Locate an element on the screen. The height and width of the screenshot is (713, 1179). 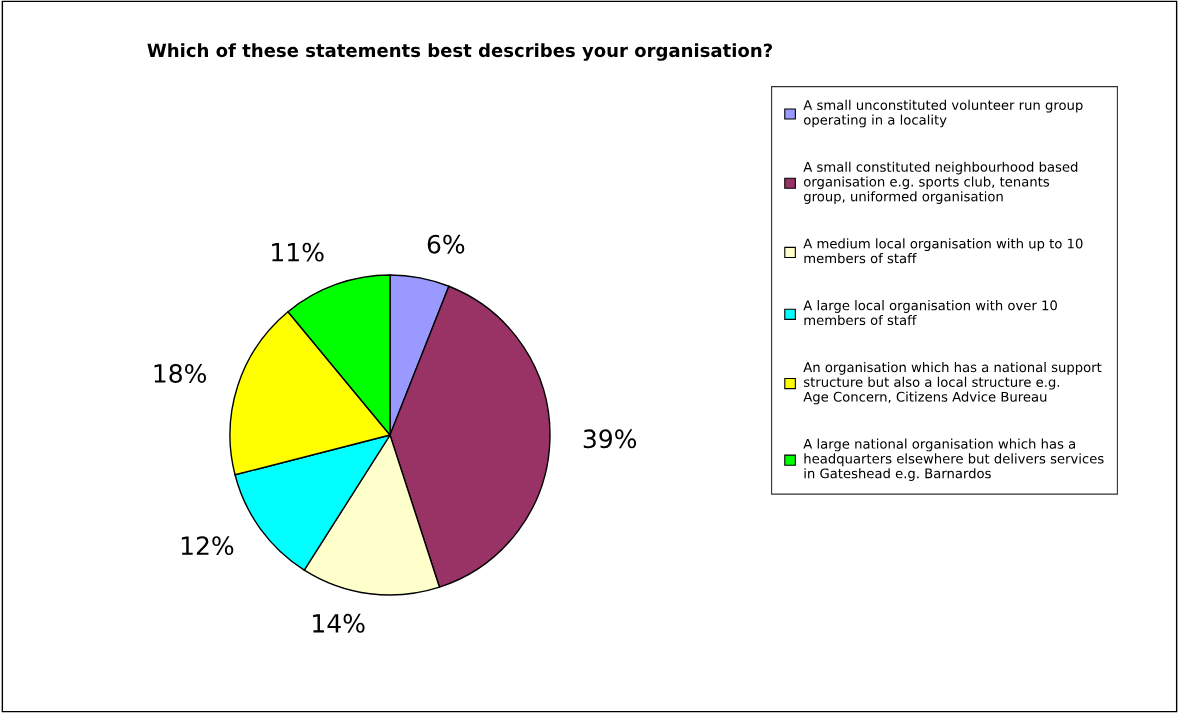
legend-label: A small constituted neighbourhood based organisation e.g. sports club, tenants group, uniformed organisation is located at coordinates (940, 182).